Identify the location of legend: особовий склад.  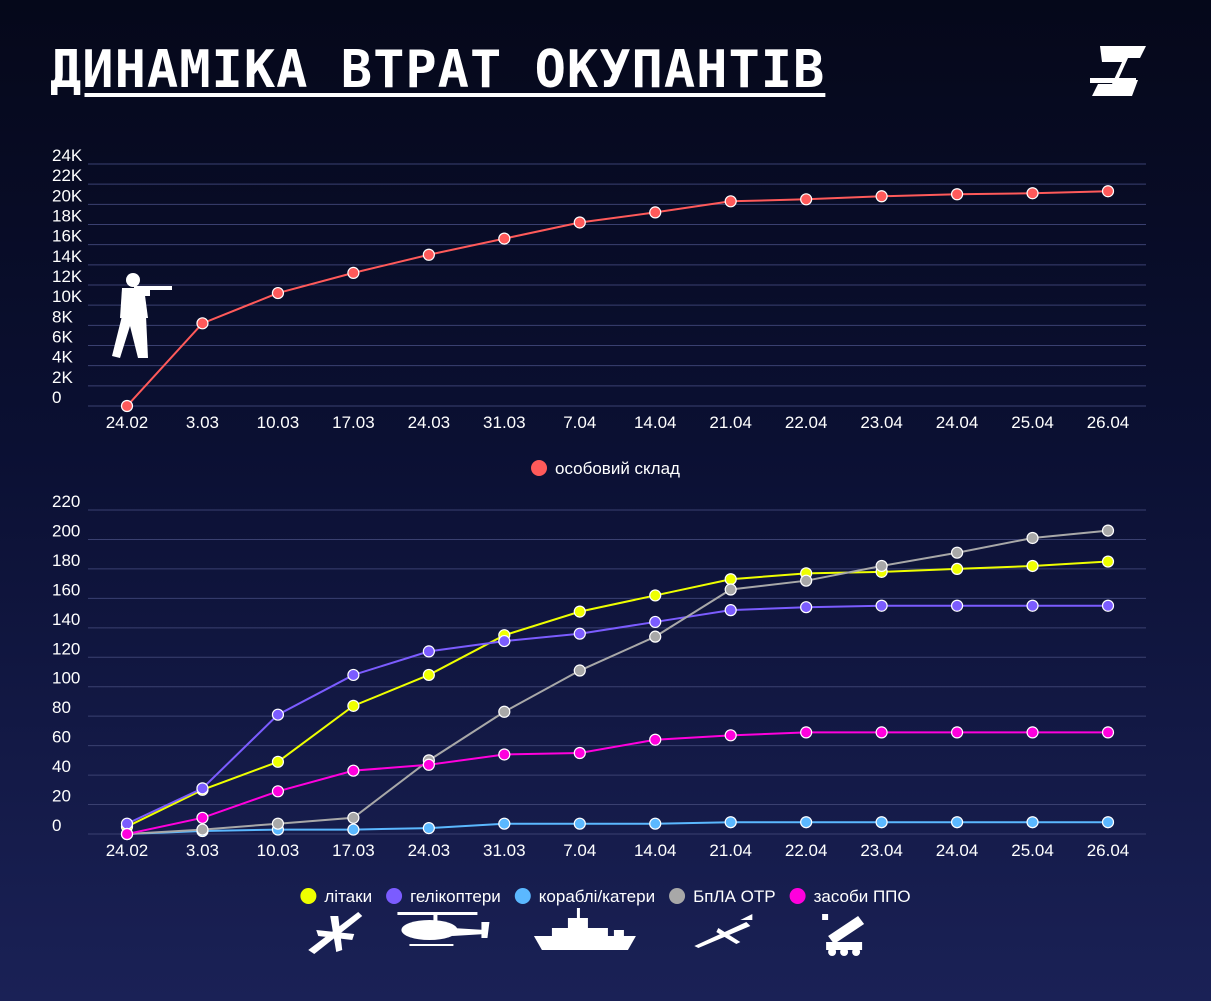
(605, 468).